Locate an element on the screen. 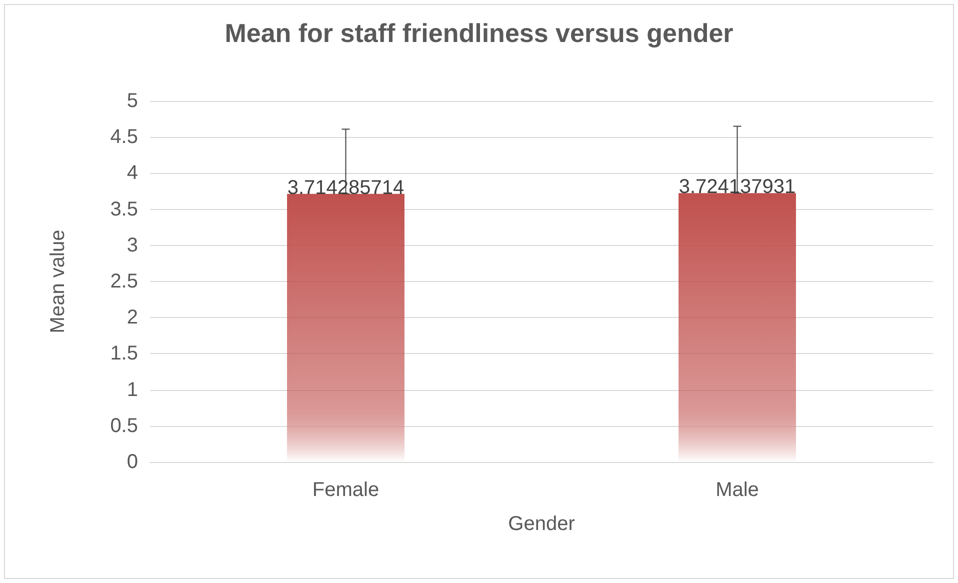 Image resolution: width=958 pixels, height=583 pixels. y-tick-label: 3.5 is located at coordinates (124, 209).